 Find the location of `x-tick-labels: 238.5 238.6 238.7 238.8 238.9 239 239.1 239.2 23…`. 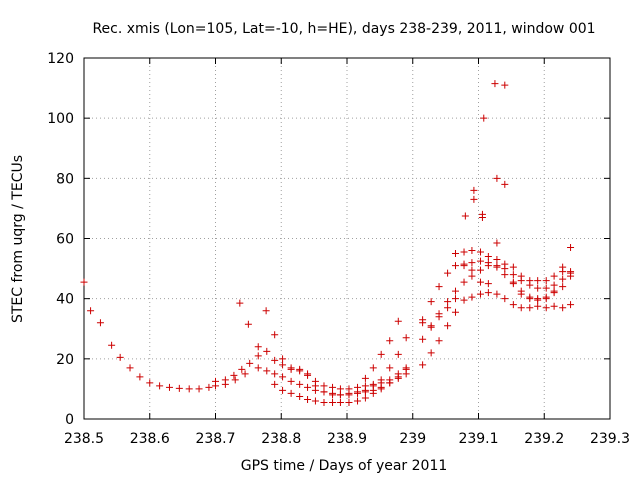

x-tick-labels: 238.5 238.6 238.7 238.8 238.9 239 239.1 239.2 23… is located at coordinates (347, 439).